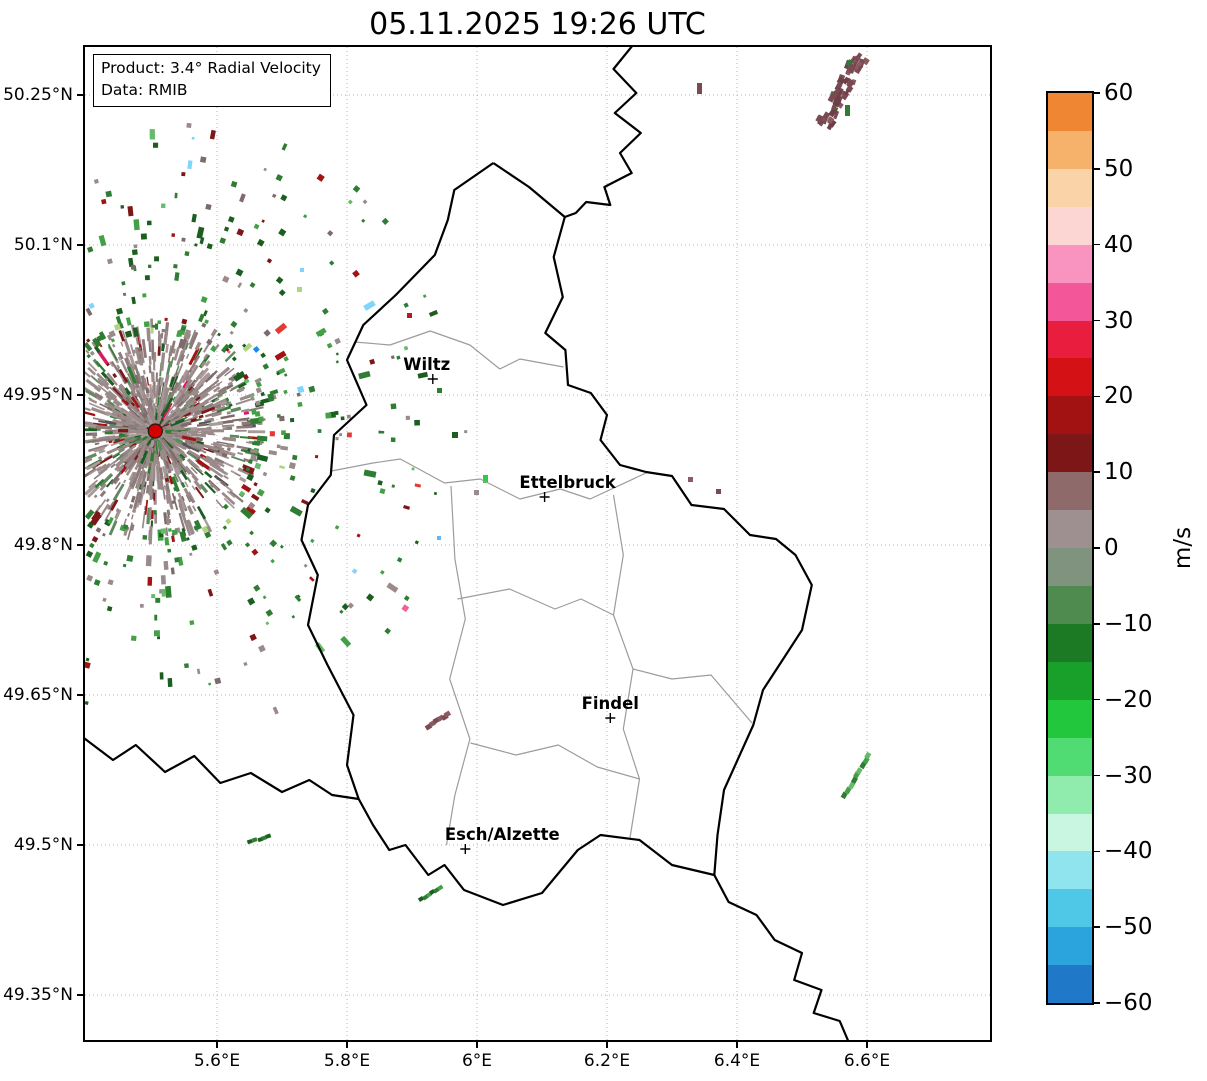 The height and width of the screenshot is (1081, 1207). I want to click on y-tick-label: 49.65°N, so click(38, 695).